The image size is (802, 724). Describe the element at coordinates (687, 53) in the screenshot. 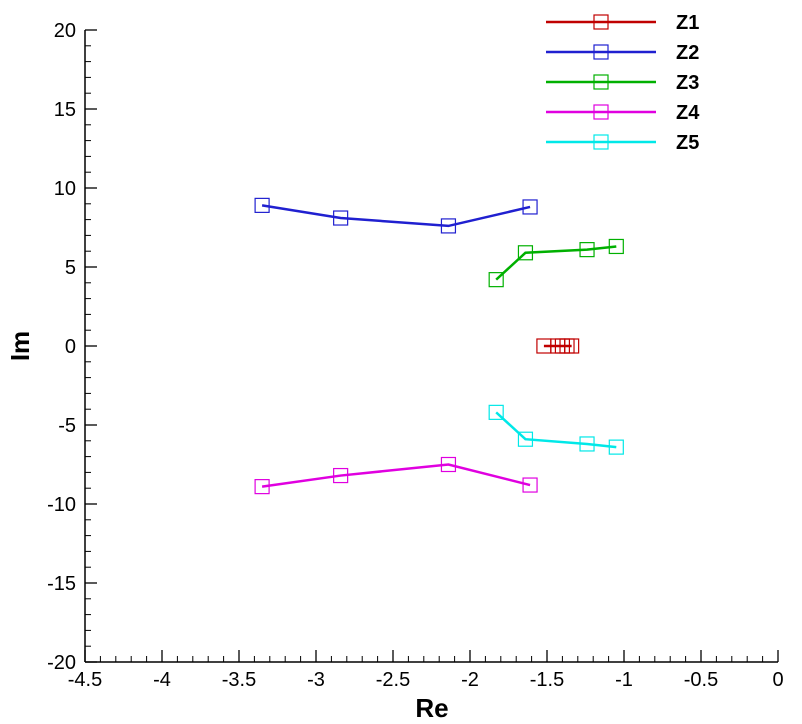

I see `legend-label: Z2` at that location.